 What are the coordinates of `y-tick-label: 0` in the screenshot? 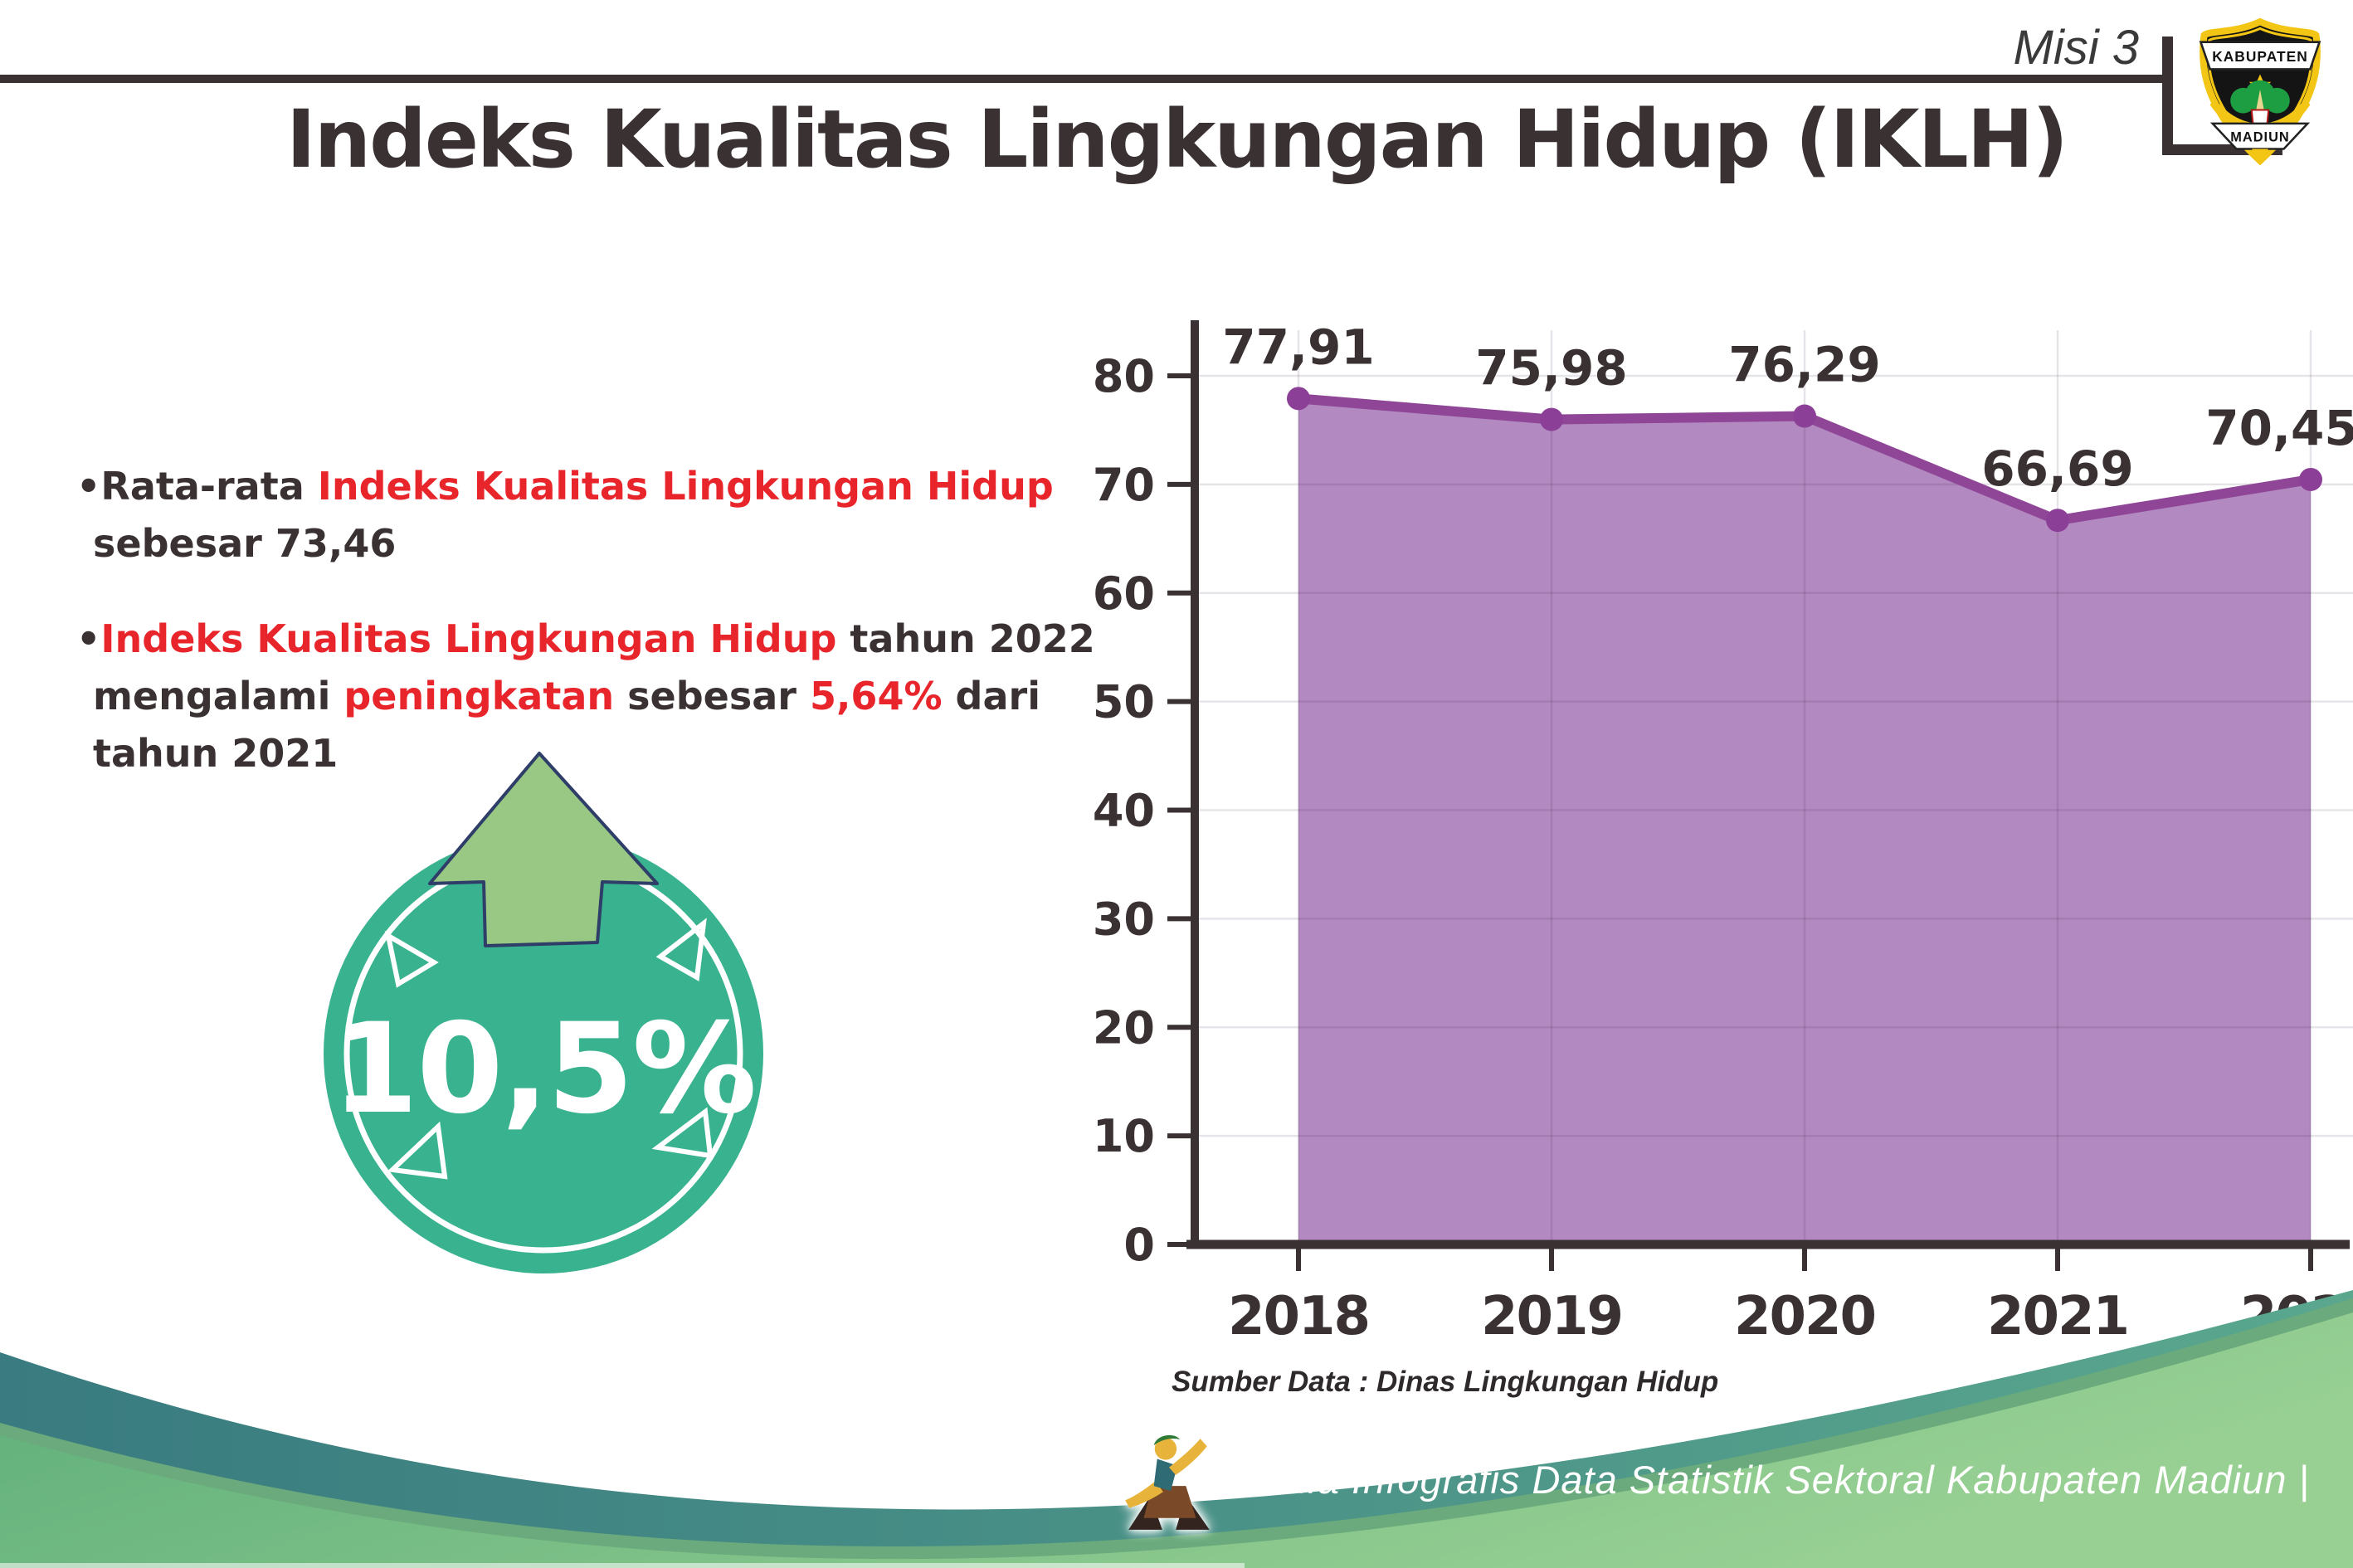 It's located at (1139, 1245).